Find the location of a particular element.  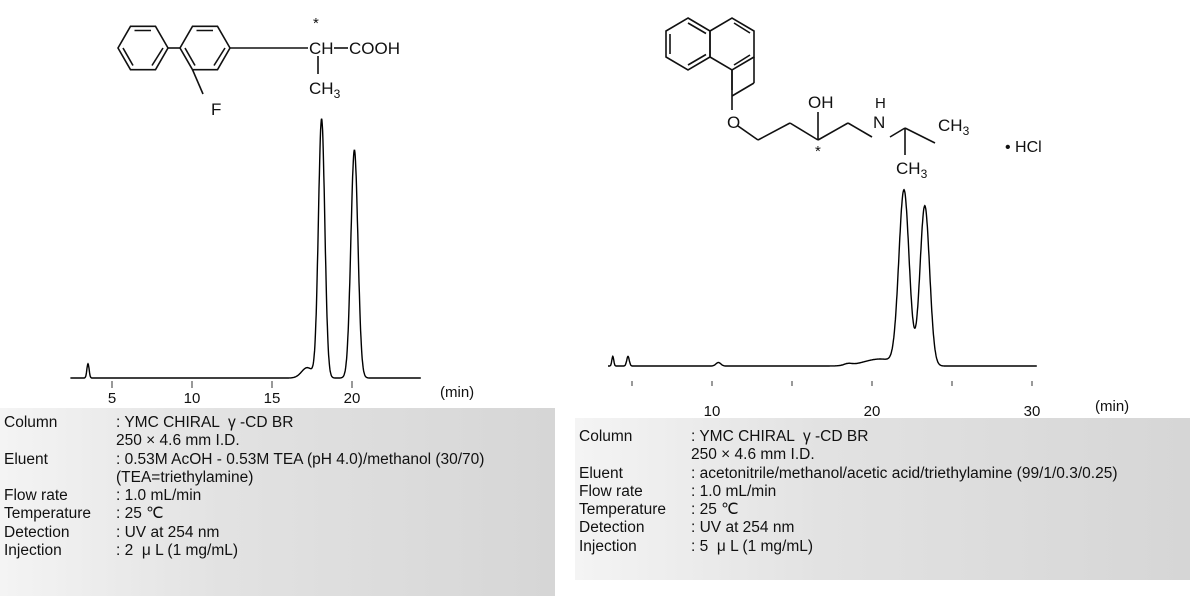

ch3-label-a: CH3 is located at coordinates (954, 127).